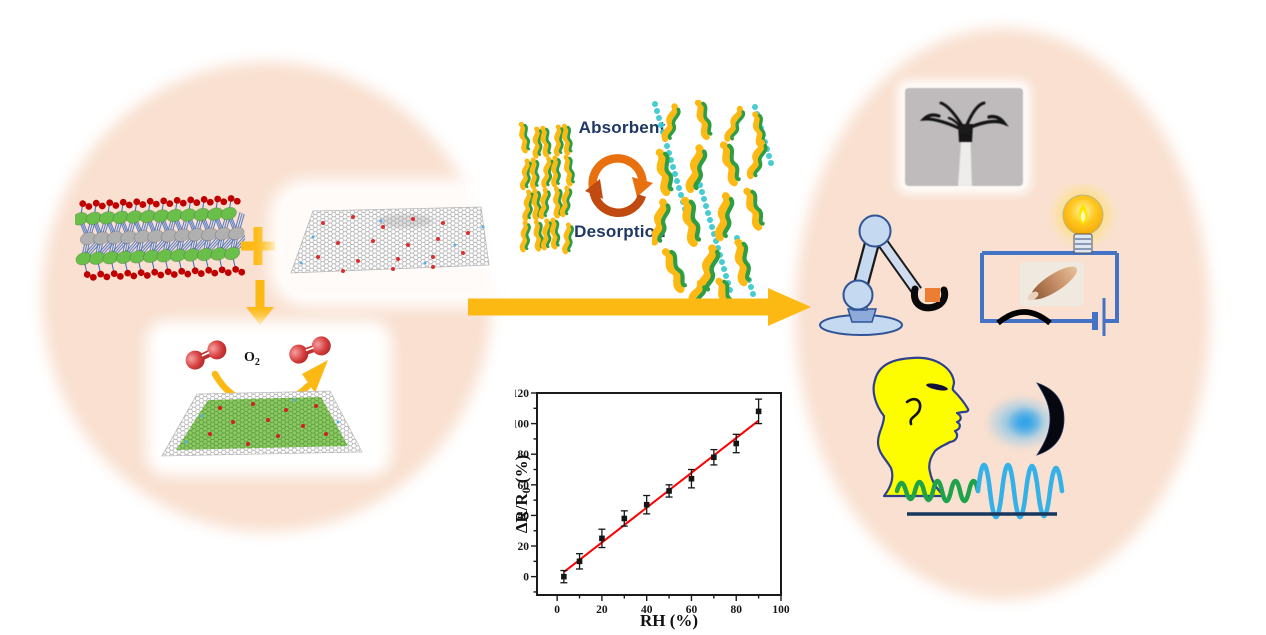  What do you see at coordinates (669, 620) in the screenshot?
I see `x-axis-label: RH (%)` at bounding box center [669, 620].